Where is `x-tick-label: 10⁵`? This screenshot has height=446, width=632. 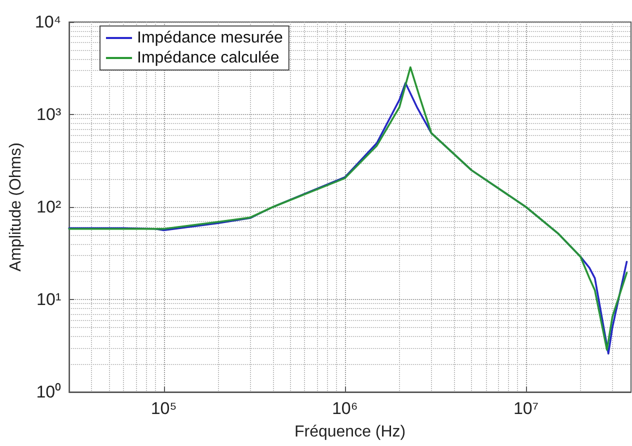
x-tick-label: 10⁵ is located at coordinates (163, 408).